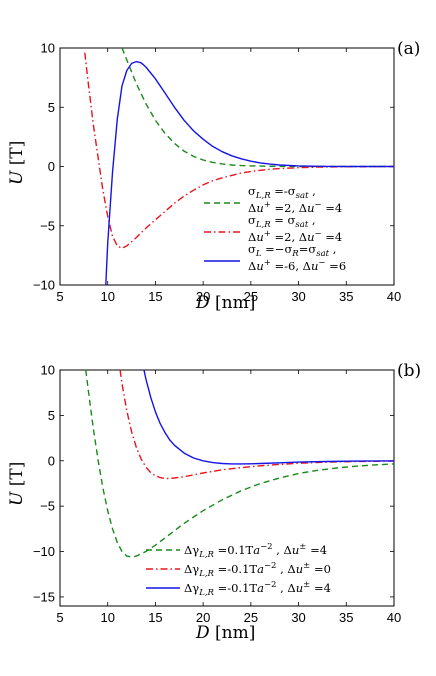  I want to click on ytick-label-b-3: −5, so click(47, 506).